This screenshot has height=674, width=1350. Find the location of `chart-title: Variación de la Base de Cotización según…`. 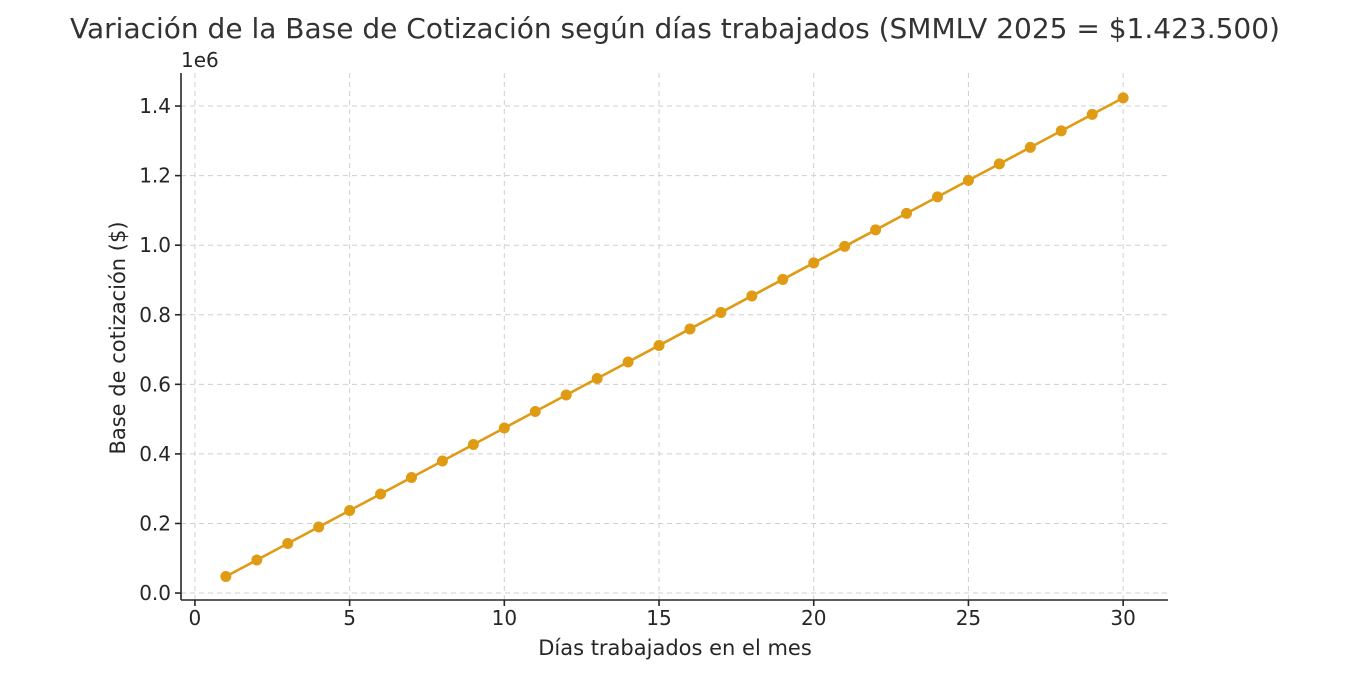

chart-title: Variación de la Base de Cotización según… is located at coordinates (675, 28).